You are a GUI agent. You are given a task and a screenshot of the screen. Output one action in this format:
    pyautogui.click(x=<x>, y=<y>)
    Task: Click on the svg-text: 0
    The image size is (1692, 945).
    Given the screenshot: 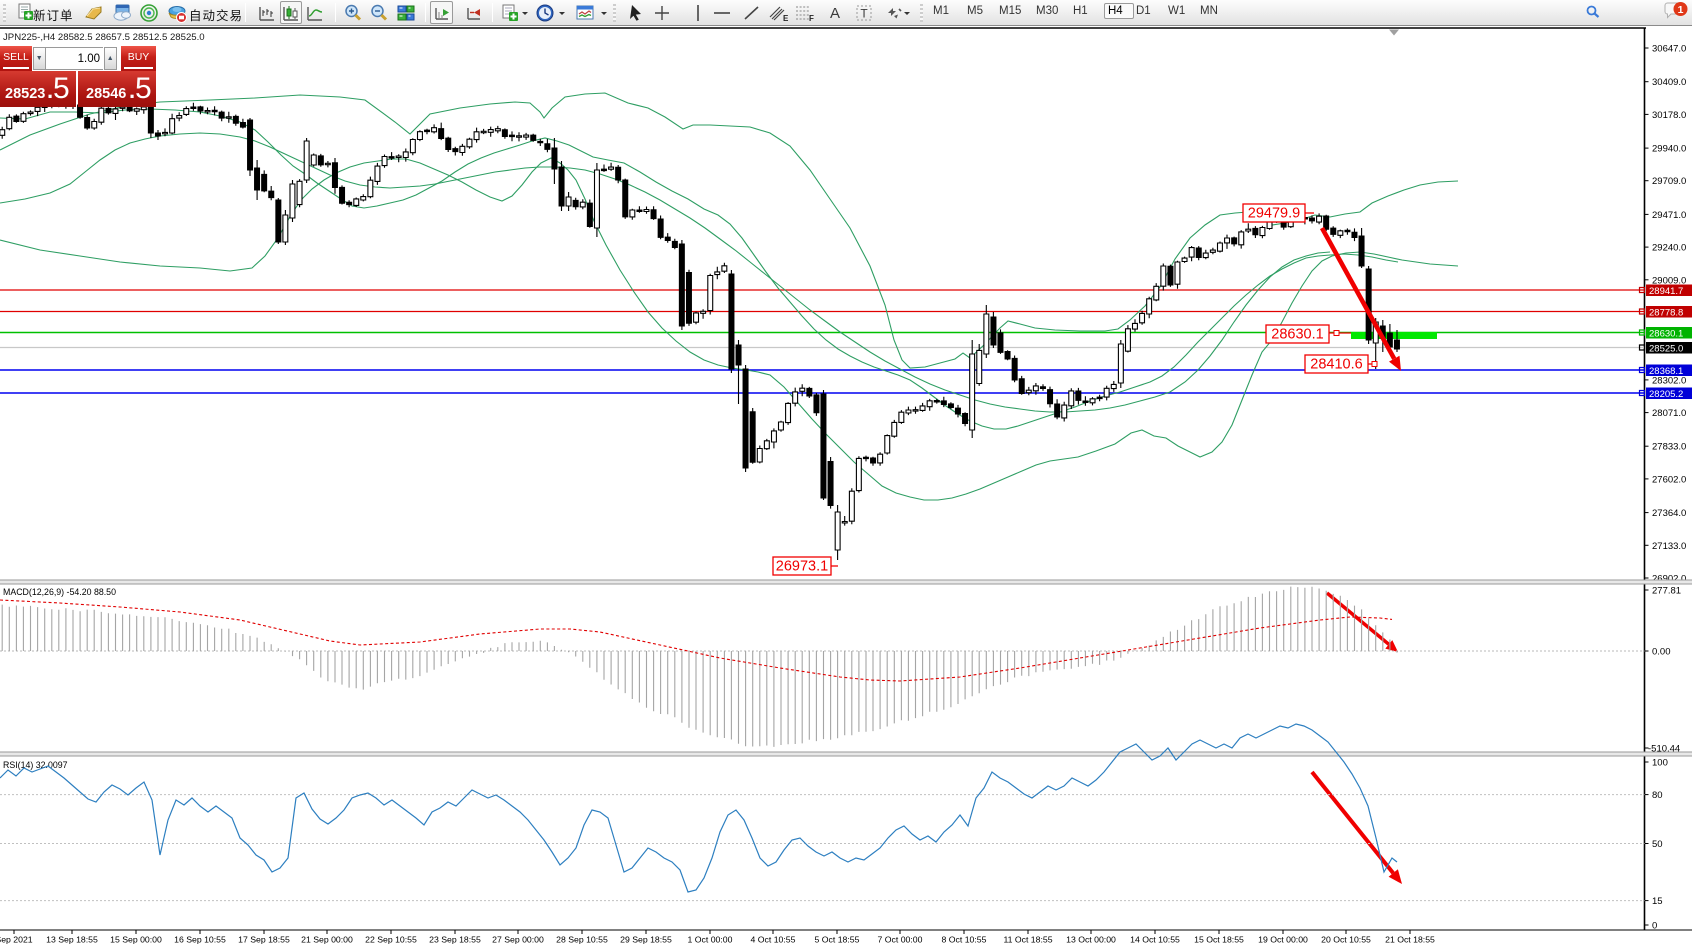 What is the action you would take?
    pyautogui.click(x=1654, y=926)
    